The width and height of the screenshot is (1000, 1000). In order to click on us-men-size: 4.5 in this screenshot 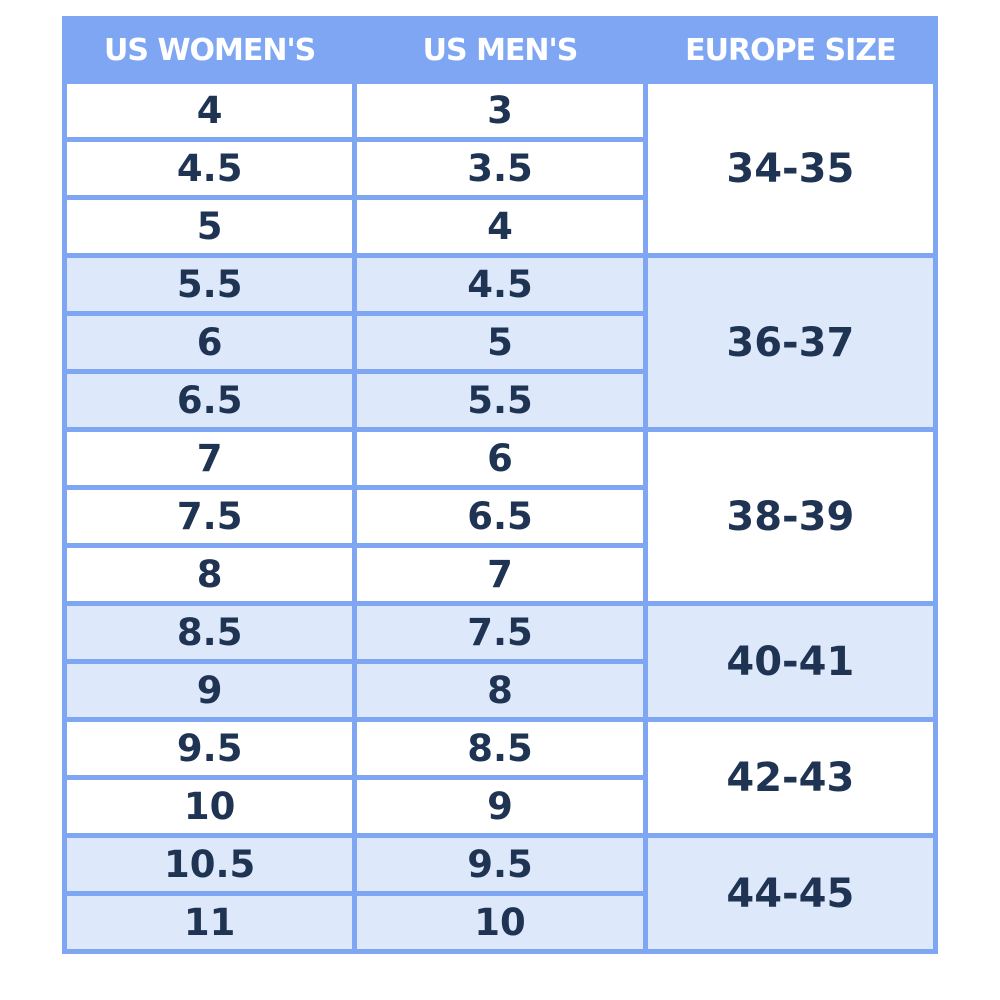, I will do `click(500, 284)`.